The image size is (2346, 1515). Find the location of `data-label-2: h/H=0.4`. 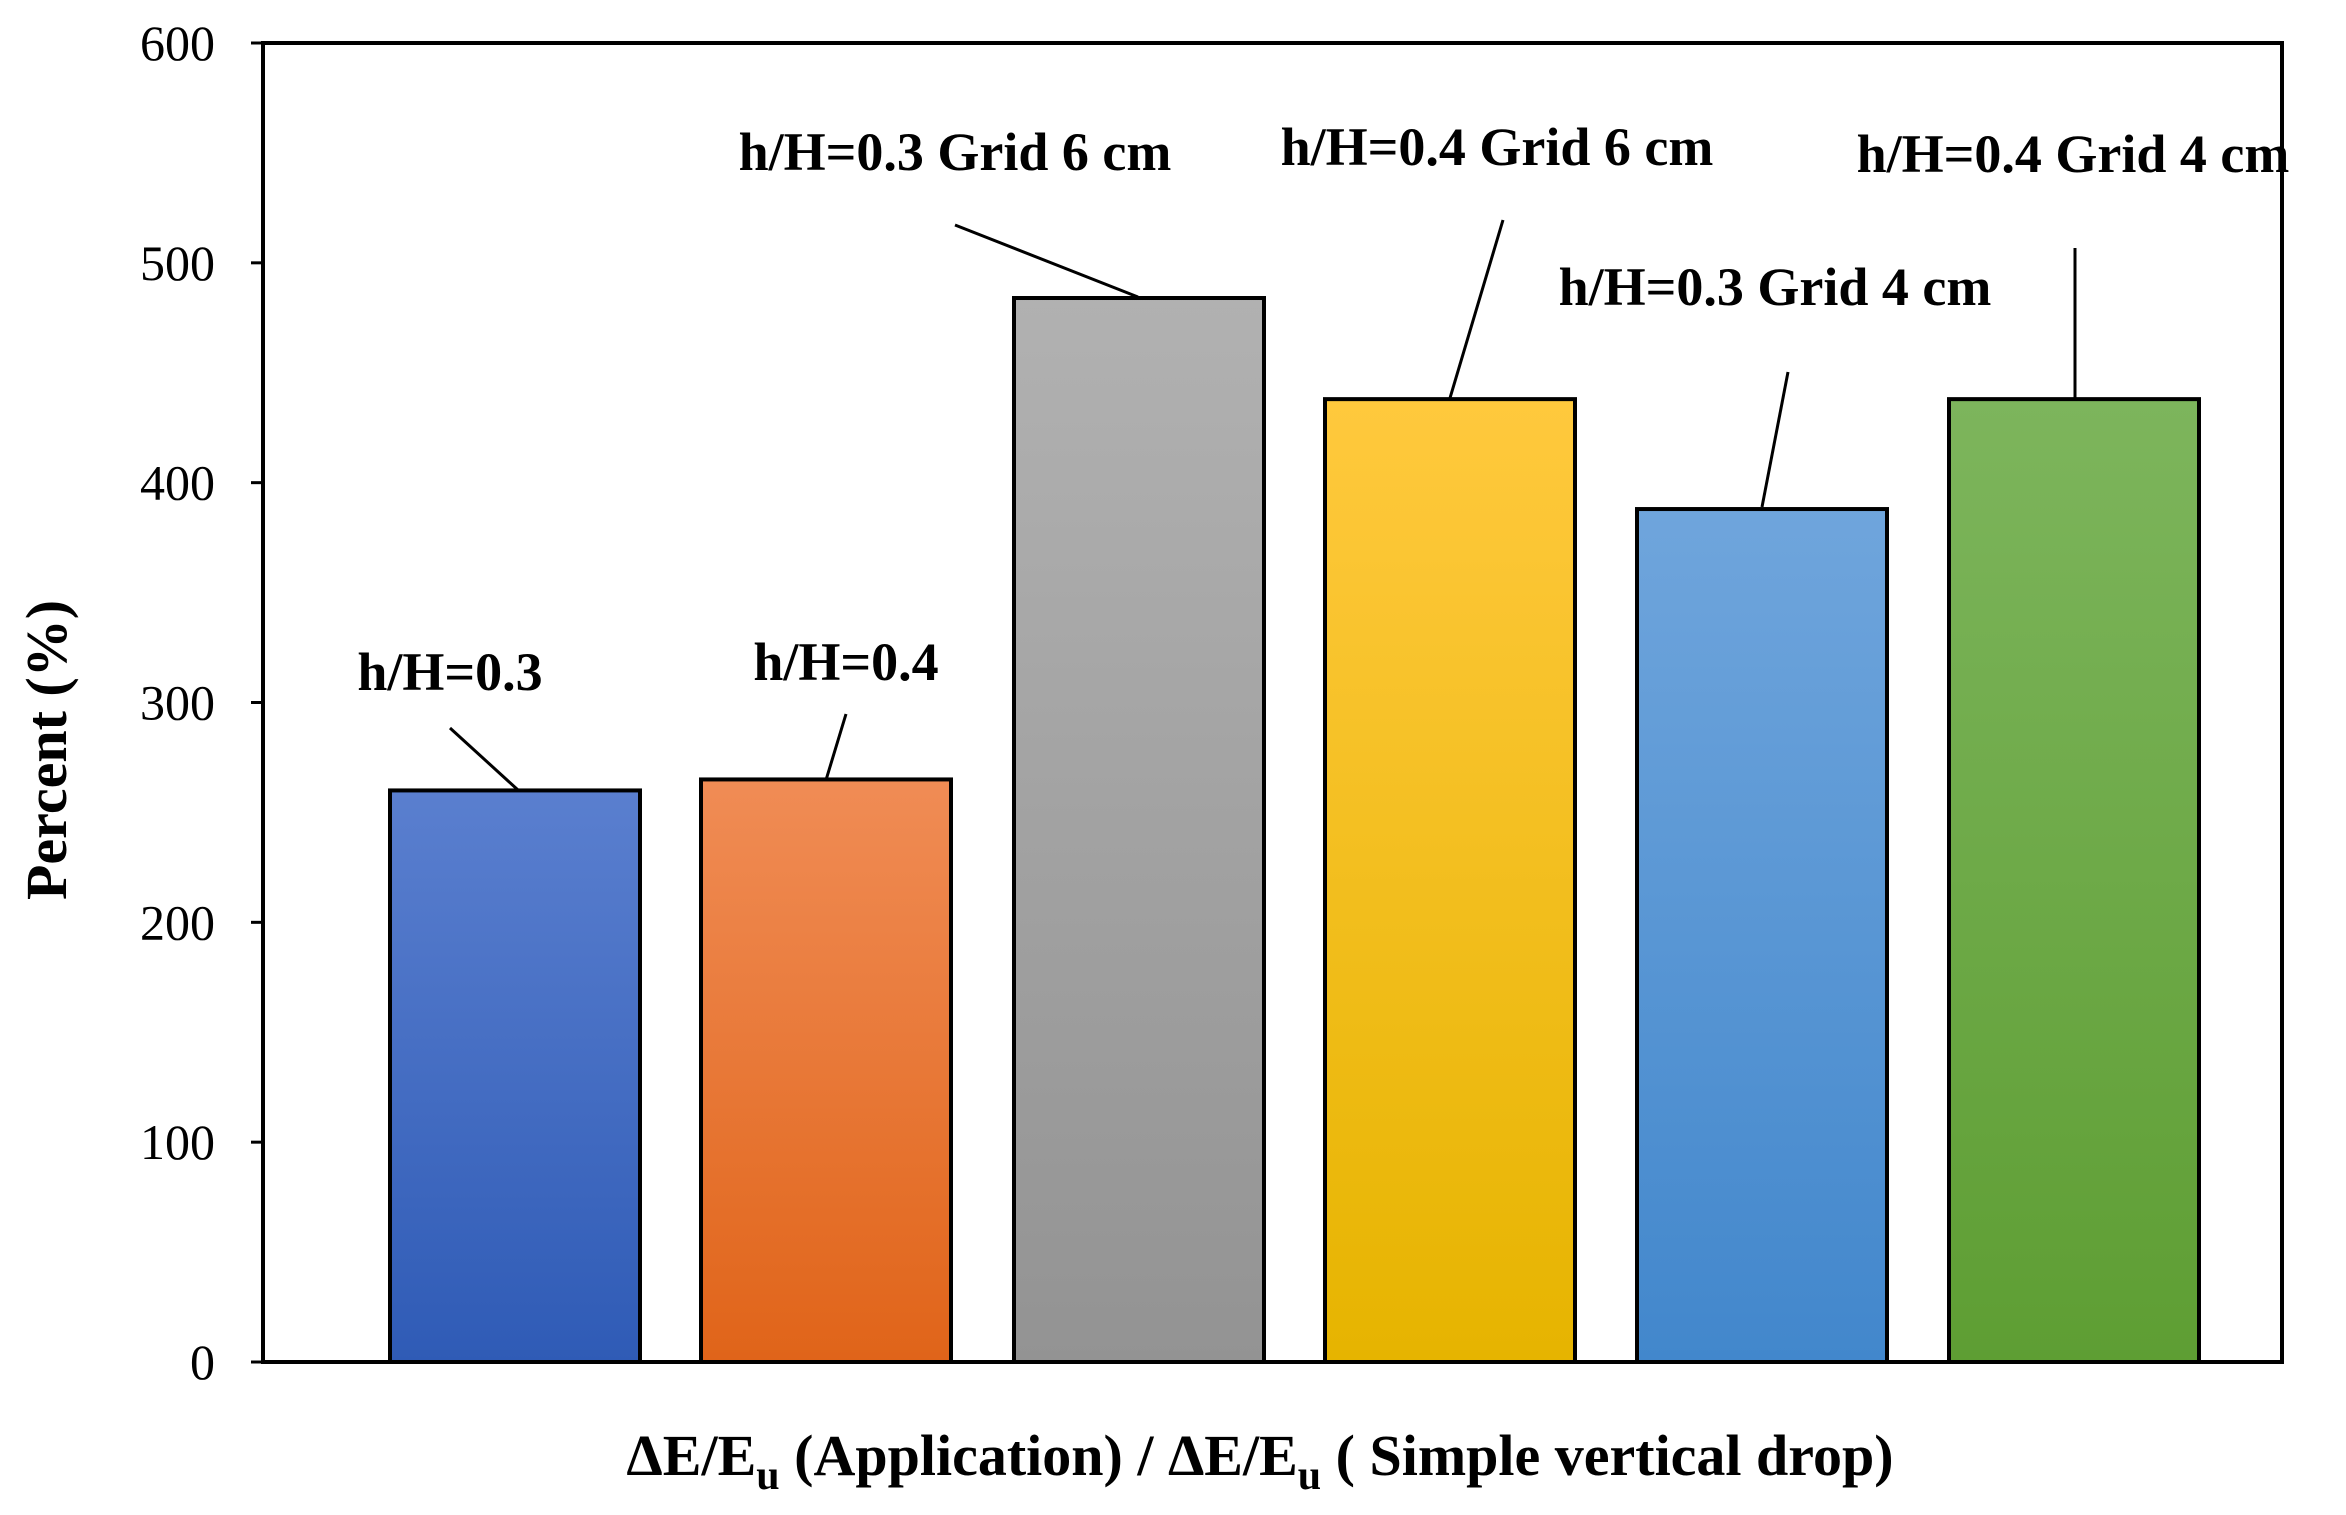

data-label-2: h/H=0.4 is located at coordinates (845, 662).